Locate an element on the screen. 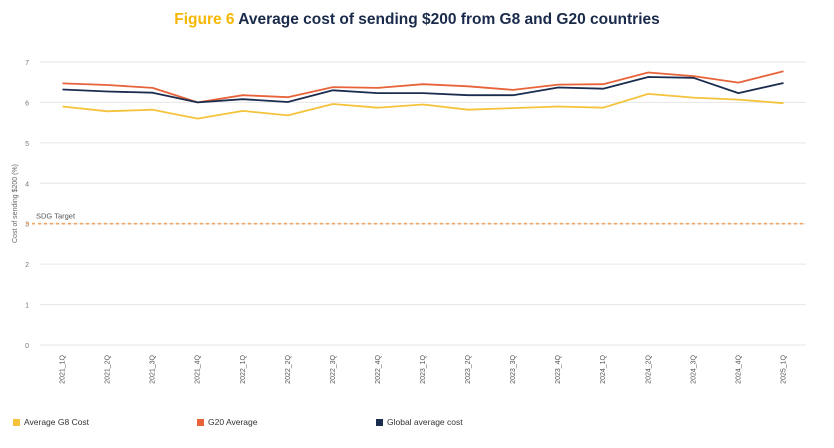 The image size is (834, 448). legend-label-g8: Average G8 Cost is located at coordinates (57, 422).